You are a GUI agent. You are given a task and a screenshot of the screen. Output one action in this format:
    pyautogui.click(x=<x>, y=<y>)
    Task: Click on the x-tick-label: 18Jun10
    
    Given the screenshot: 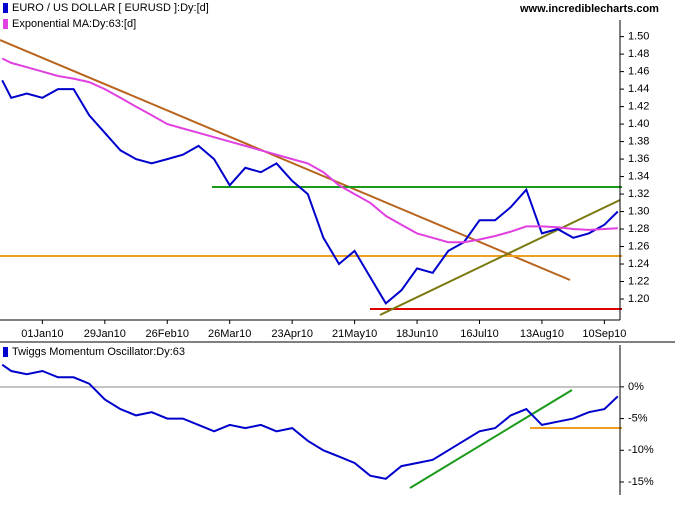 What is the action you would take?
    pyautogui.click(x=417, y=334)
    